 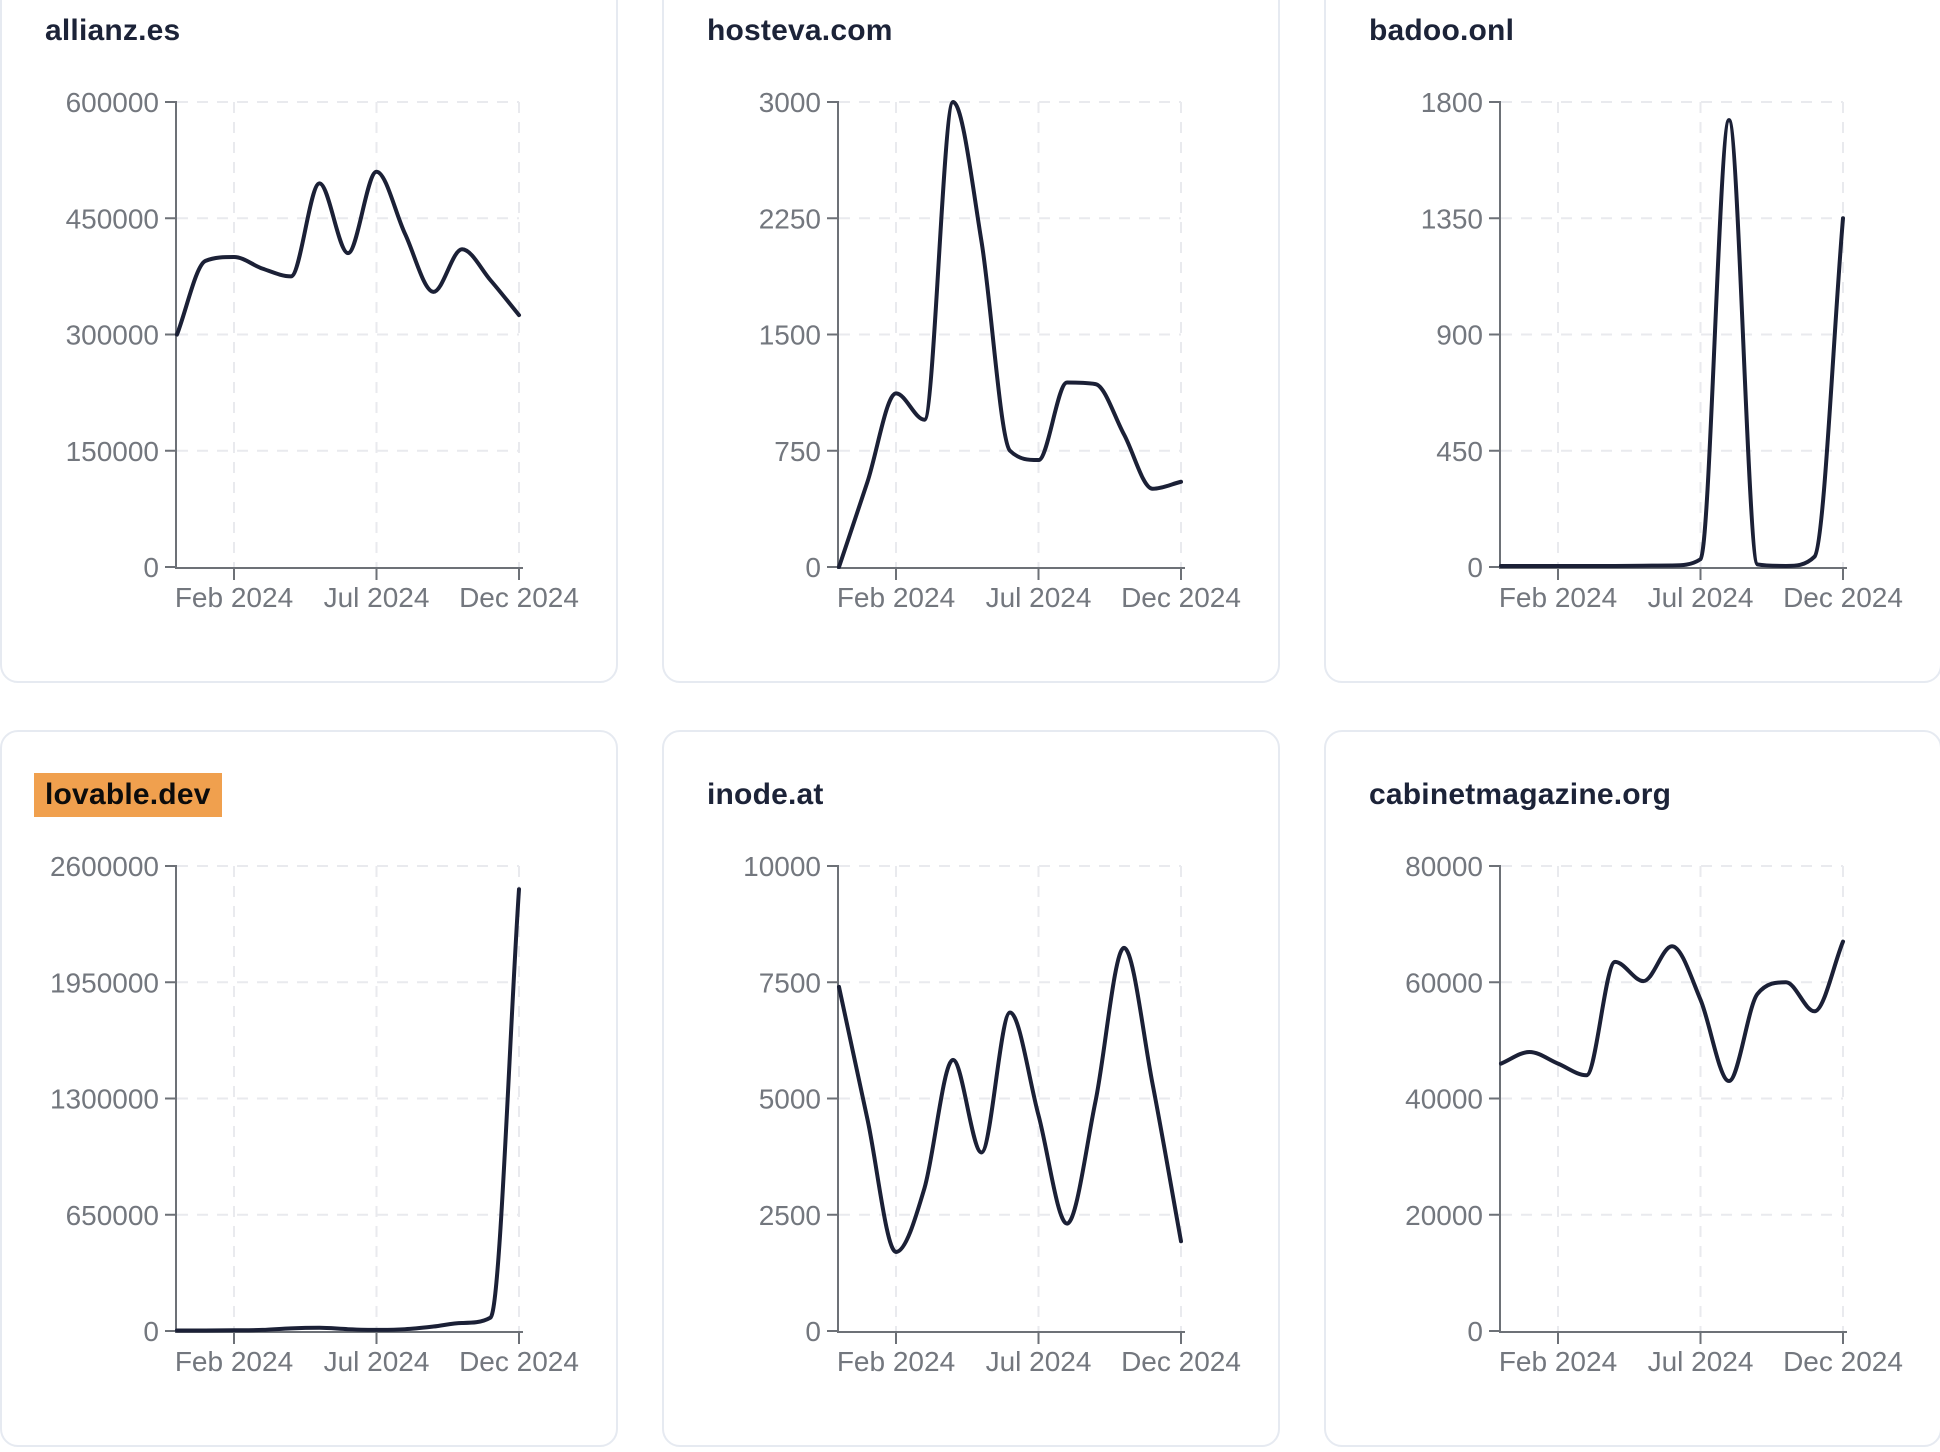 What do you see at coordinates (112, 1215) in the screenshot?
I see `y-axis-tick-label: 650000` at bounding box center [112, 1215].